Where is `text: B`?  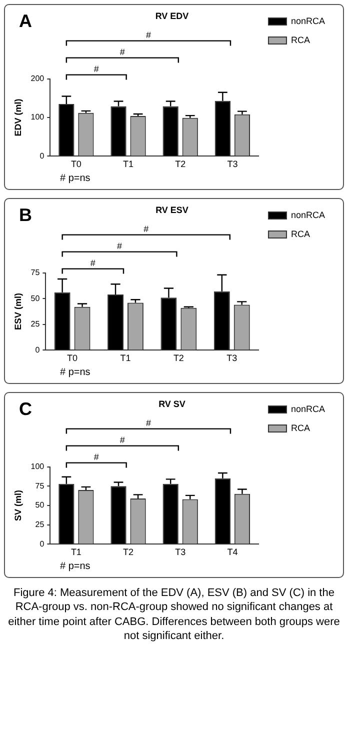
text: B is located at coordinates (25, 215).